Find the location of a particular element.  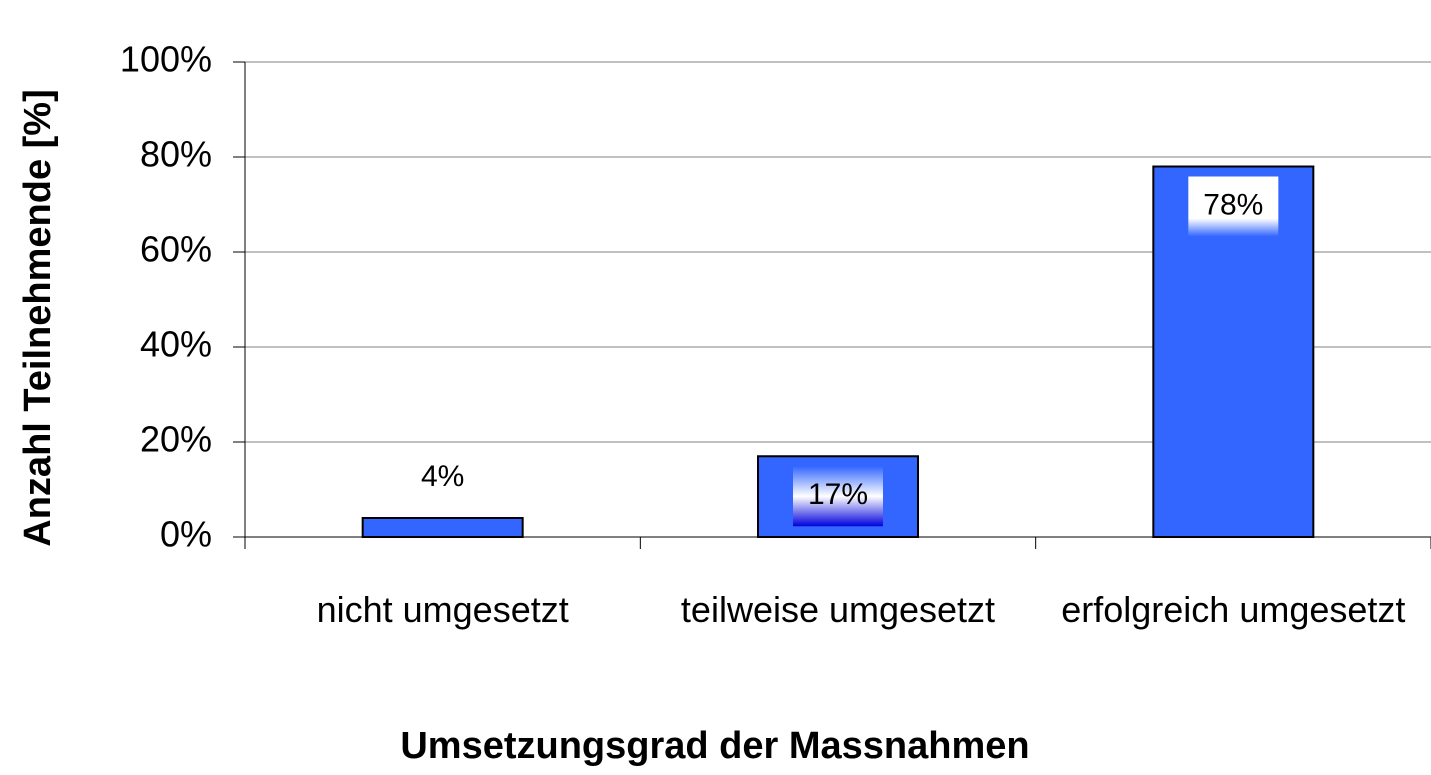

data-label: 78% is located at coordinates (1233, 204).